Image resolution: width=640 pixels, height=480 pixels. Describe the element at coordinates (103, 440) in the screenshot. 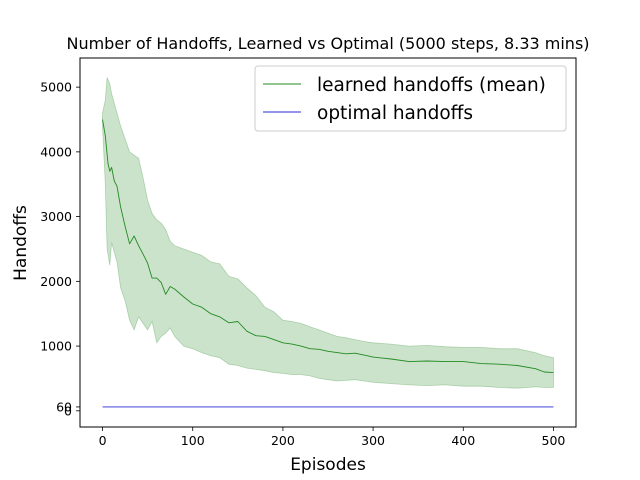

I see `x-tick-label: 0` at that location.